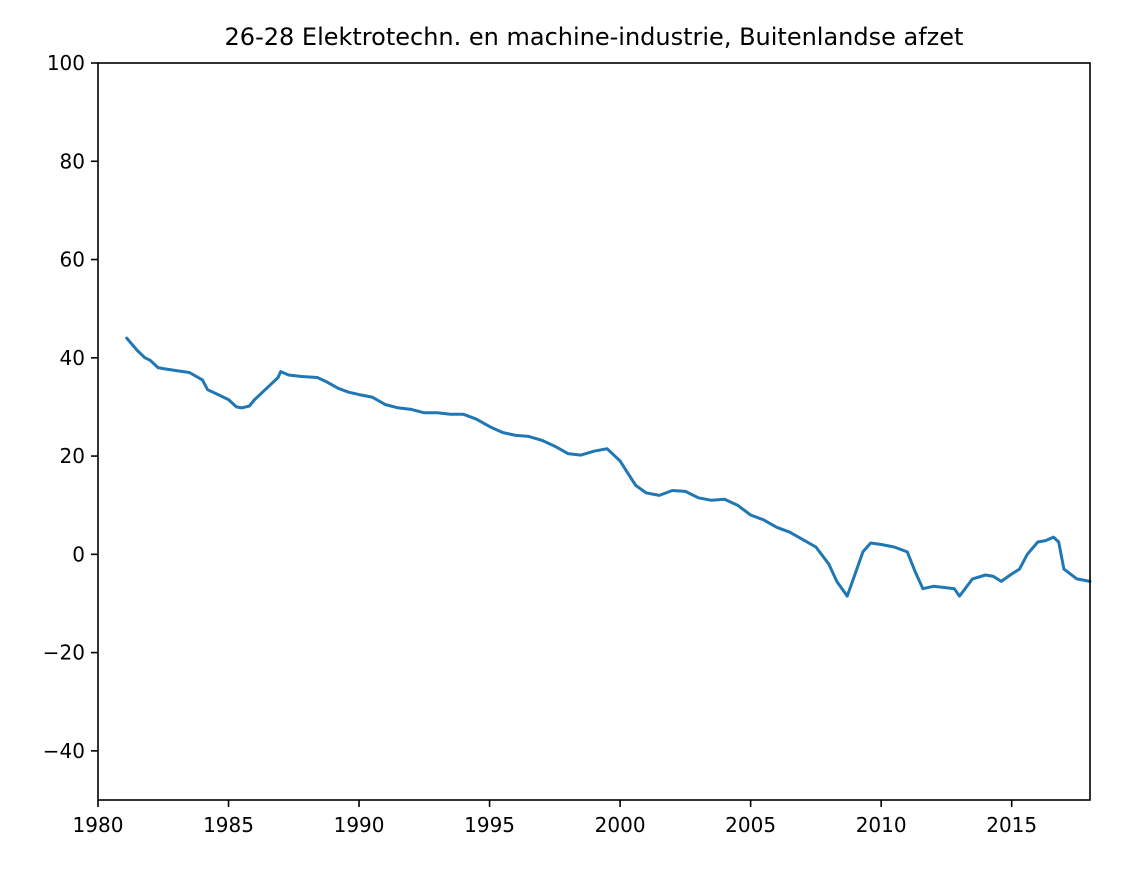 The image size is (1127, 869). What do you see at coordinates (78, 554) in the screenshot?
I see `y-tick-label: 0` at bounding box center [78, 554].